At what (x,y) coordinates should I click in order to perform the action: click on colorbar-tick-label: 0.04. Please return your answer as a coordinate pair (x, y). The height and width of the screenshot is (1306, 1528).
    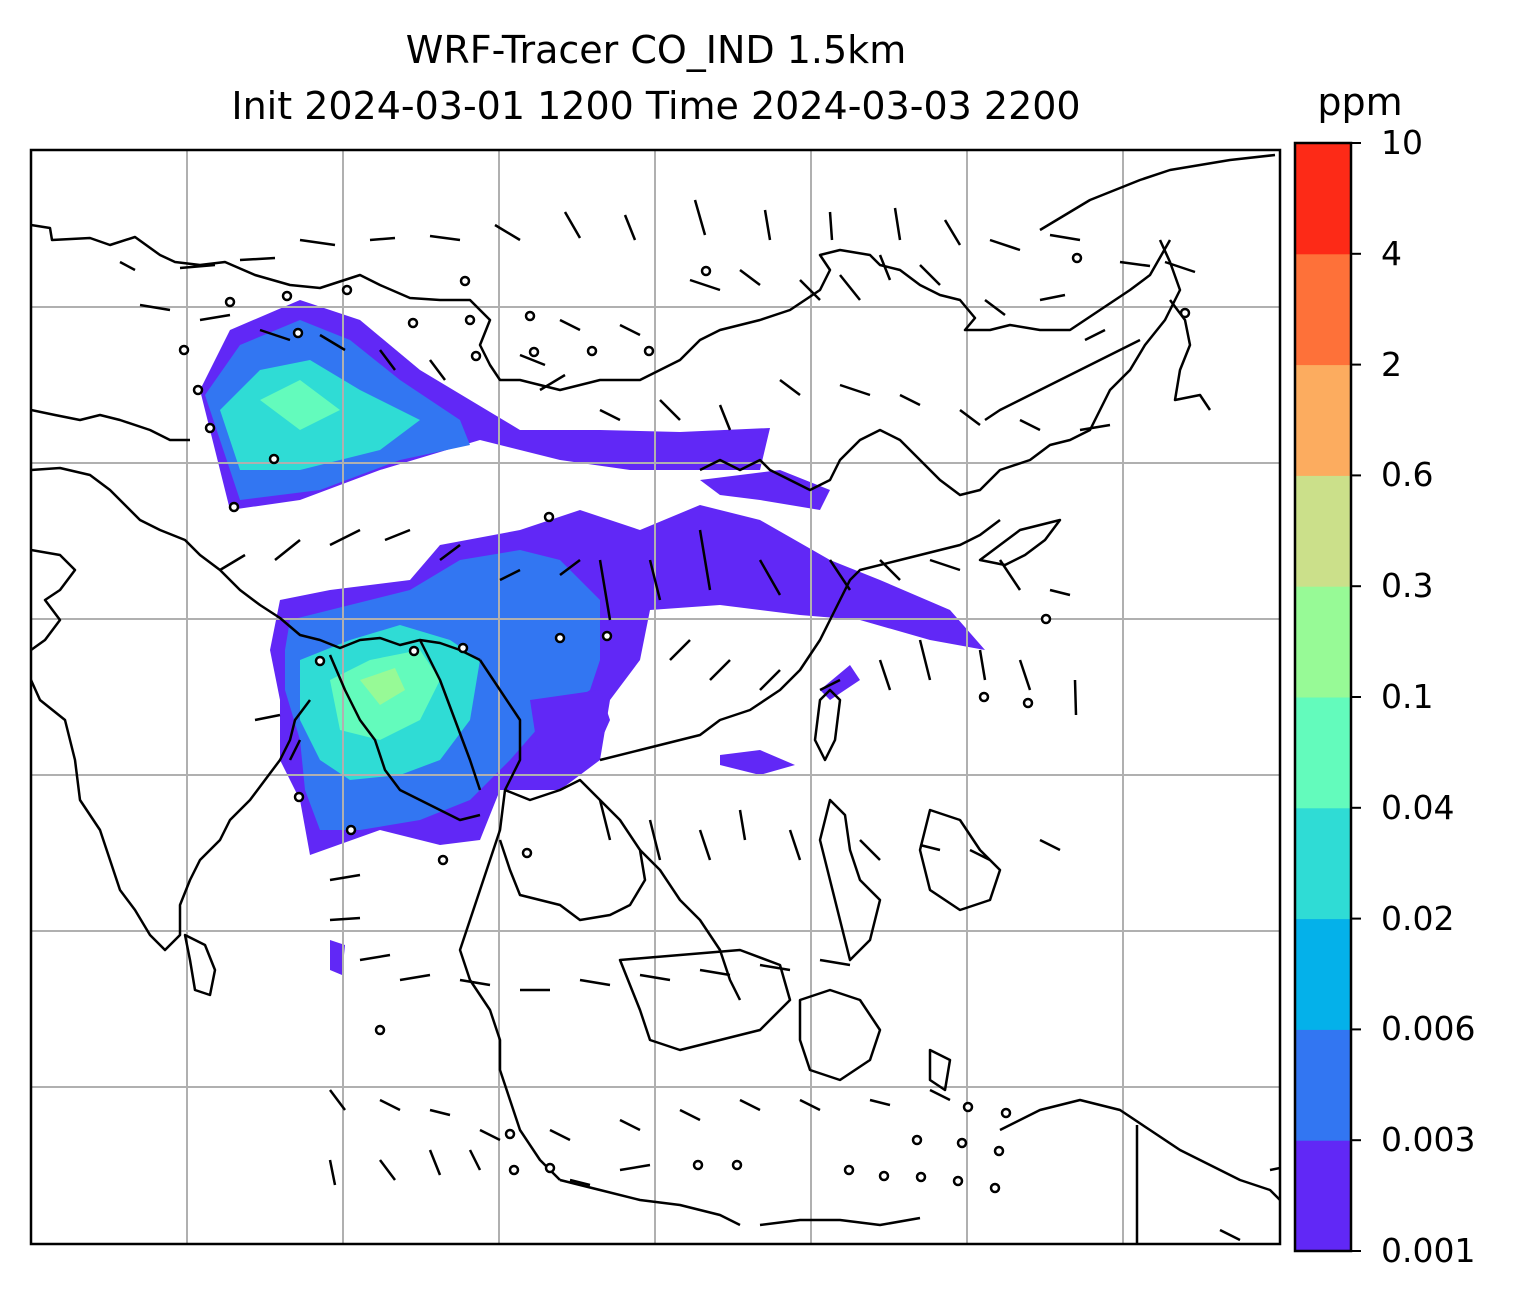
    Looking at the image, I should click on (1418, 807).